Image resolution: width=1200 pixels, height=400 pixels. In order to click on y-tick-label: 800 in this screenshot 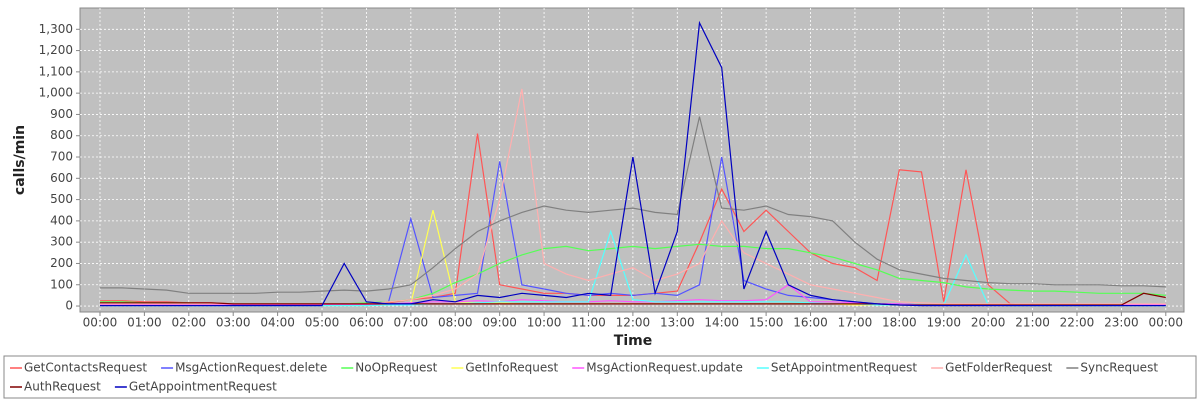, I will do `click(61, 135)`.